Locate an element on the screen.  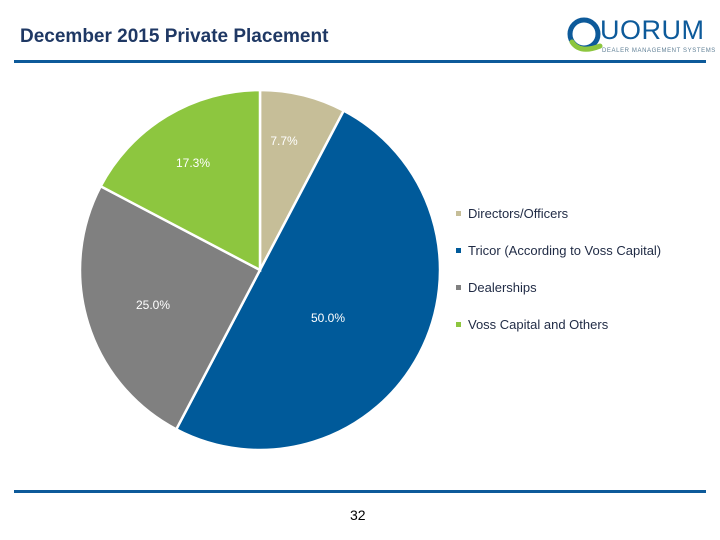
slice-data-label: 50.0% is located at coordinates (328, 318).